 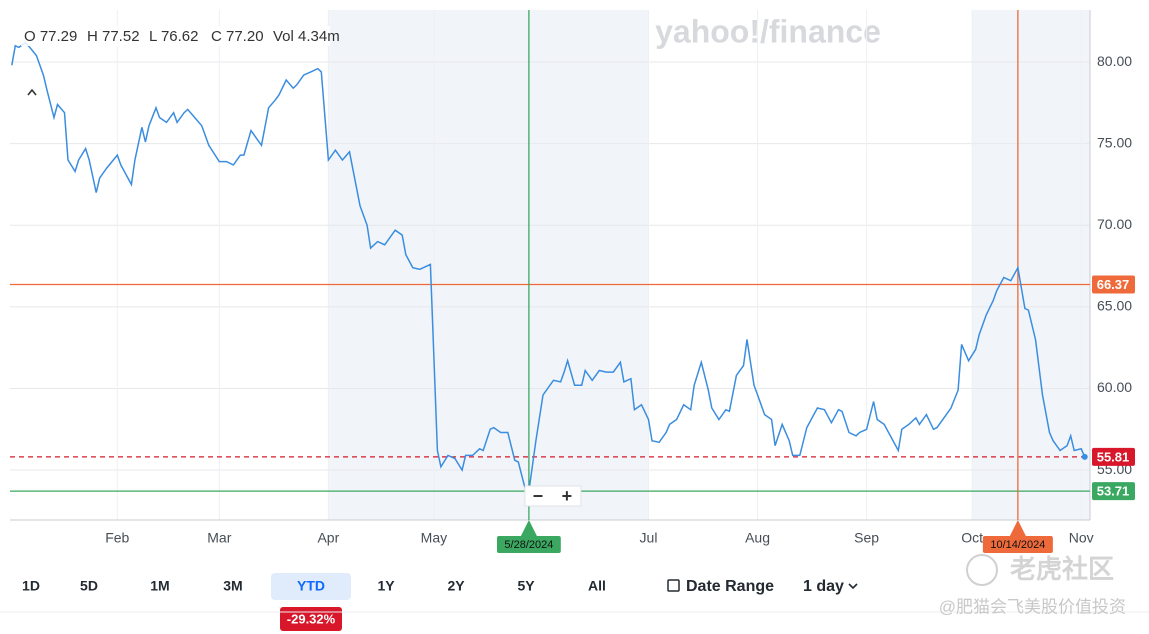 I want to click on price-level-label: 55.81, so click(x=1113, y=456).